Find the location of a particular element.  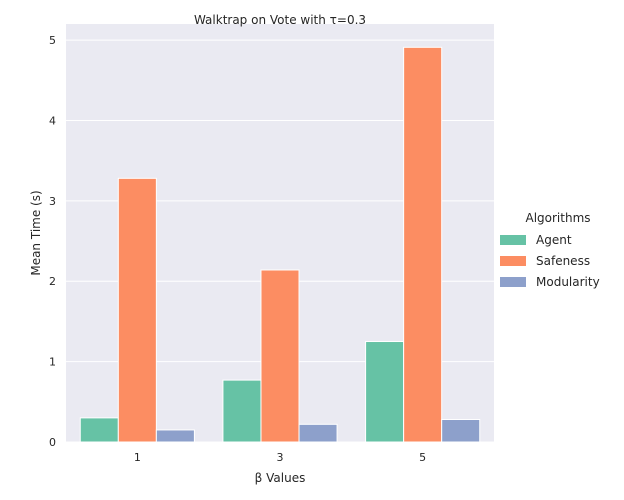

x-tick-label: 3 is located at coordinates (280, 457).